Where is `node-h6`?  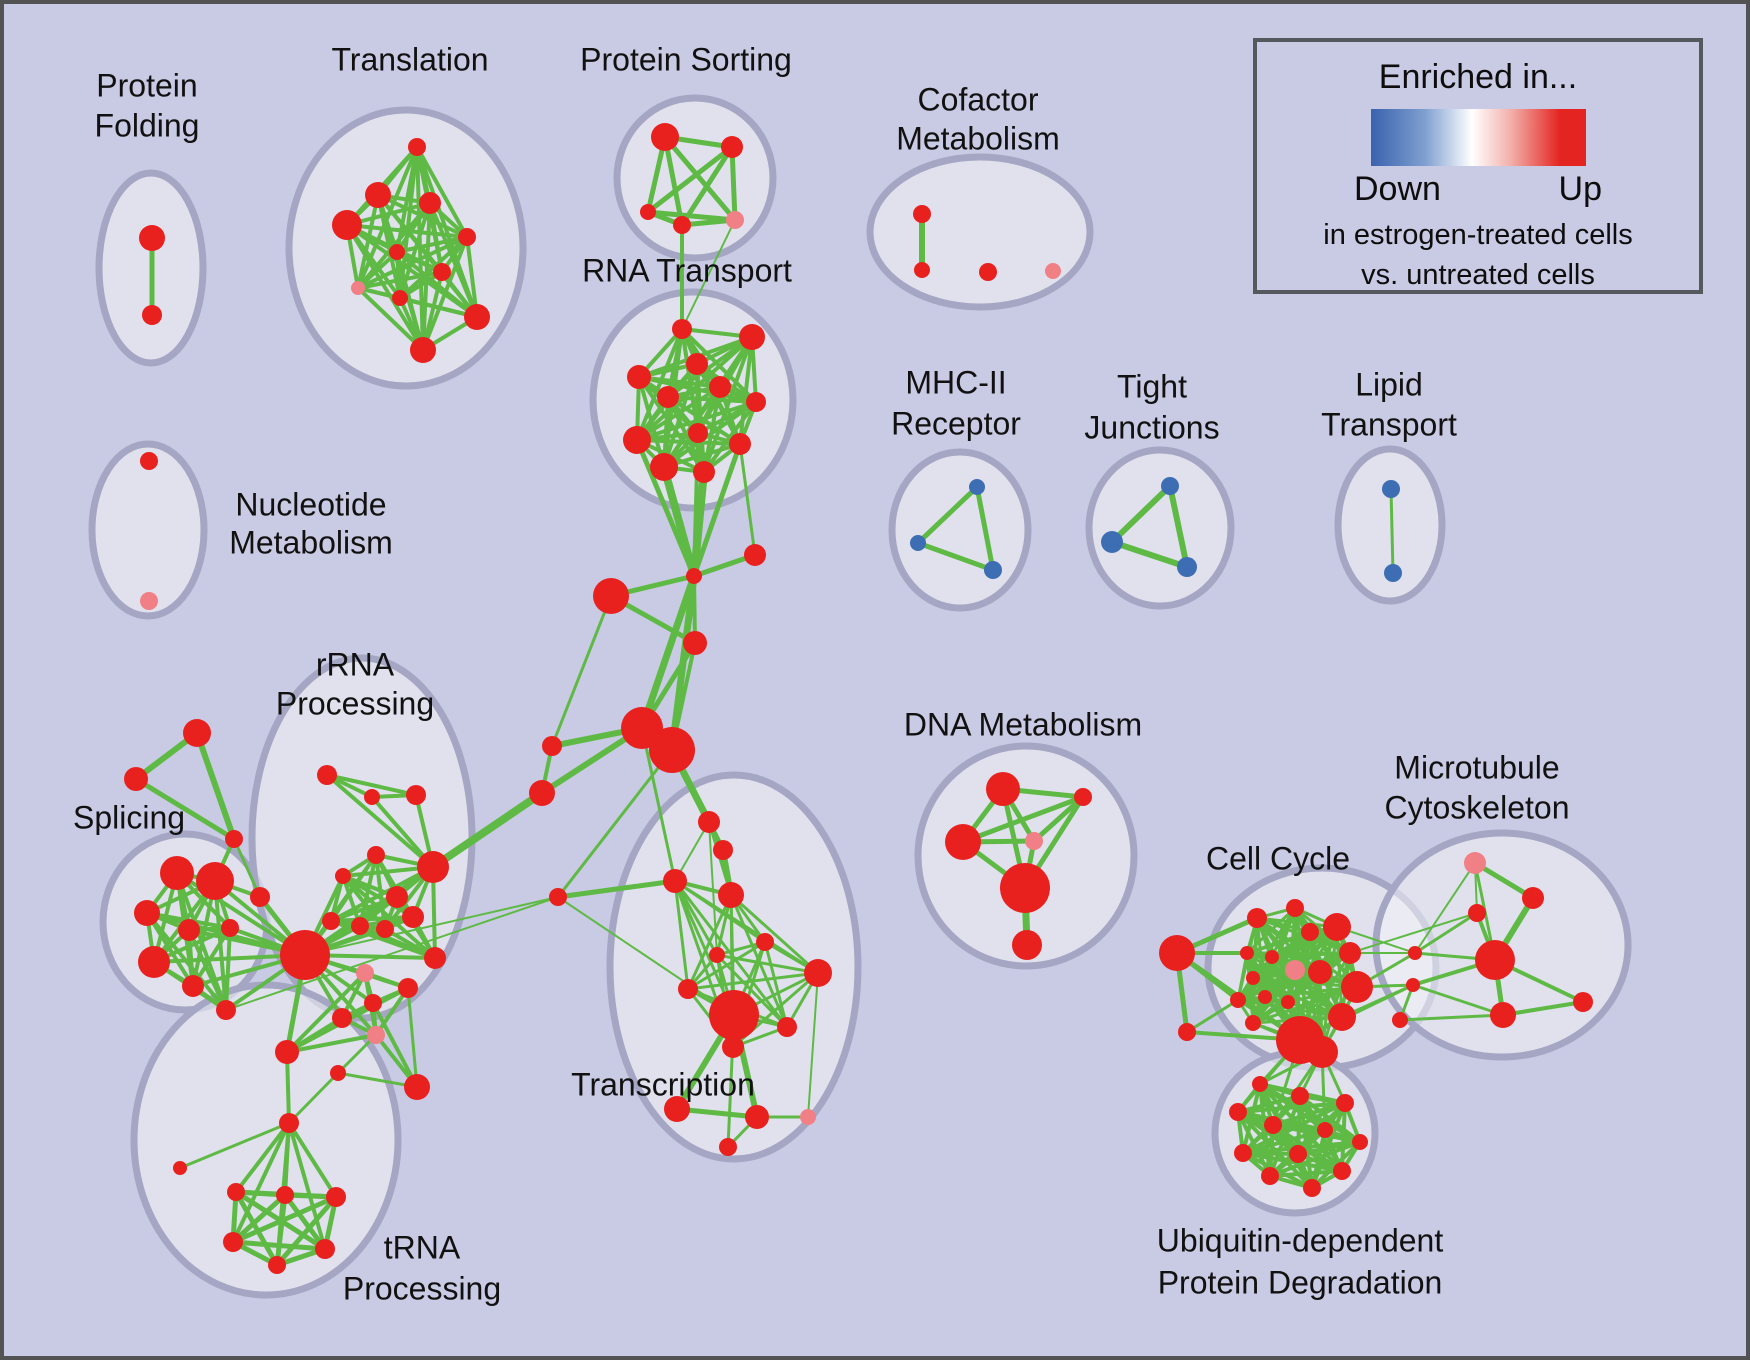
node-h6 is located at coordinates (542, 793).